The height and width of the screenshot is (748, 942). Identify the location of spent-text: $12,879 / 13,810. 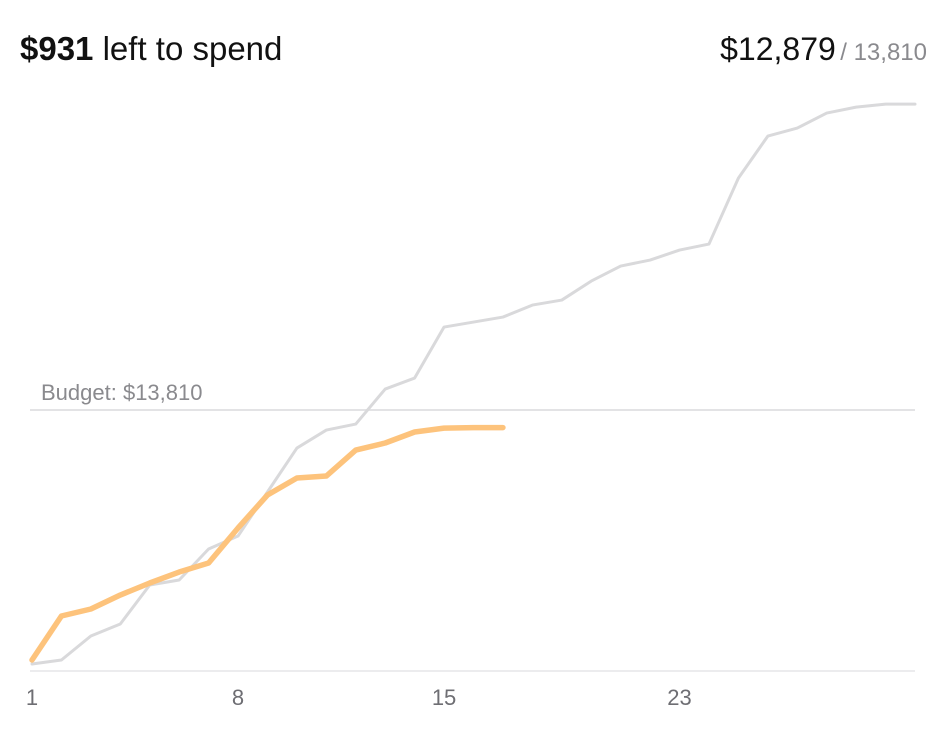
(823, 49).